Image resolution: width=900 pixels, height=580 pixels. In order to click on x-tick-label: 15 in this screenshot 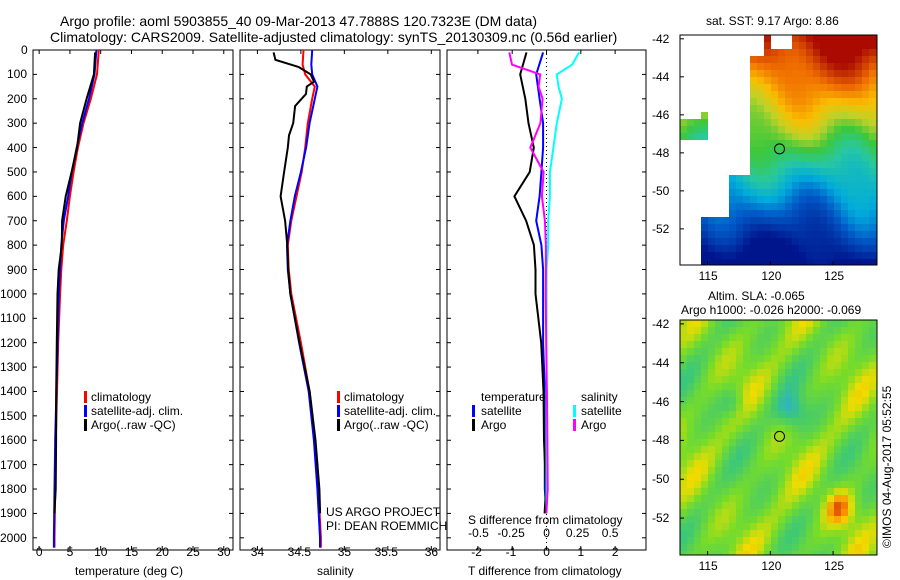, I will do `click(131, 552)`.